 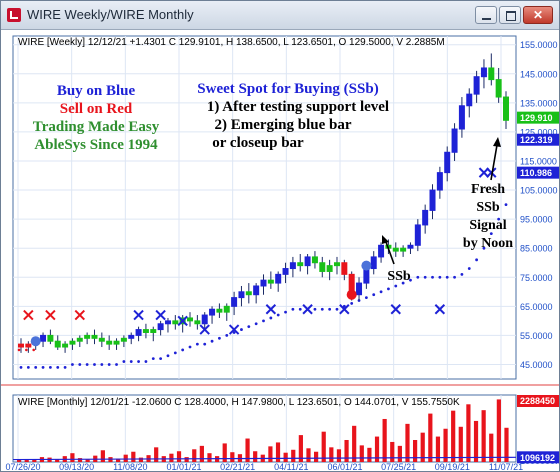 What do you see at coordinates (283, 125) in the screenshot?
I see `sweet-spot-rule-2: 2) Emerging blue bar` at bounding box center [283, 125].